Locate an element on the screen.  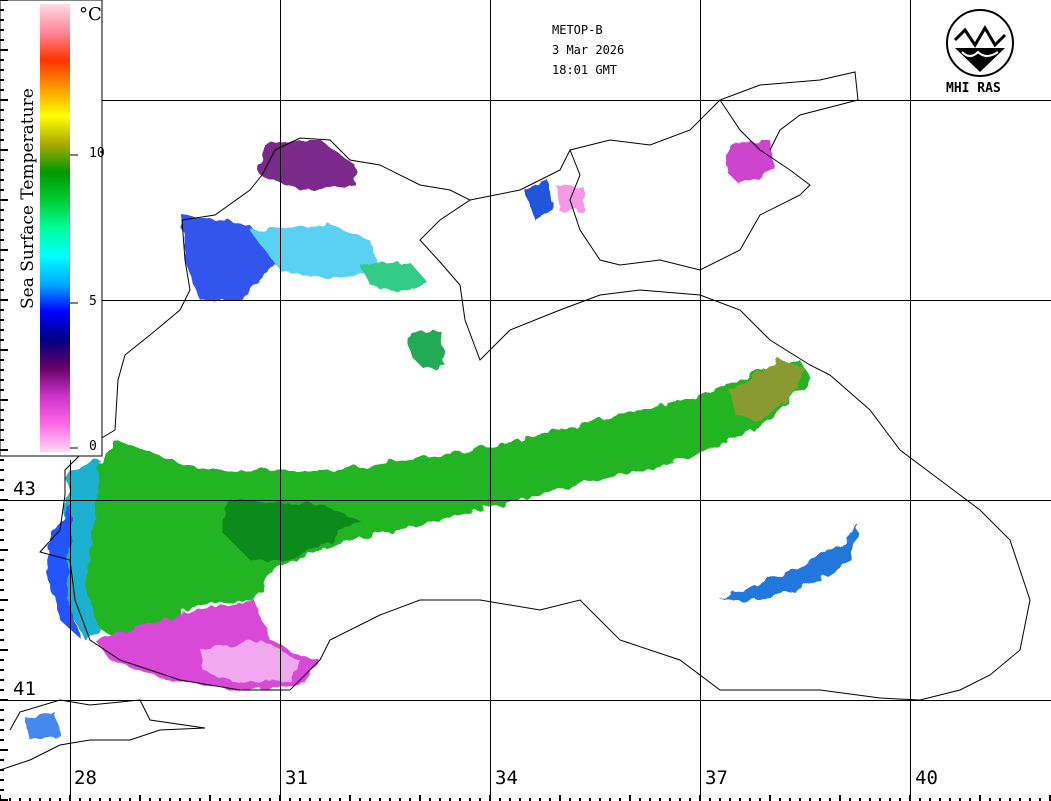
sst-west-edge-blue is located at coordinates (63, 572).